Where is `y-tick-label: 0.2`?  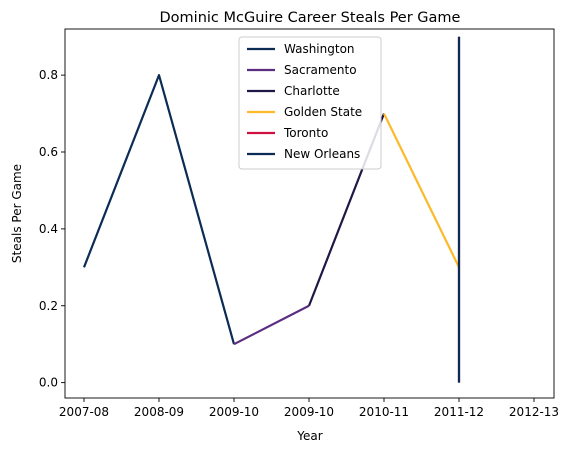 y-tick-label: 0.2 is located at coordinates (48, 306).